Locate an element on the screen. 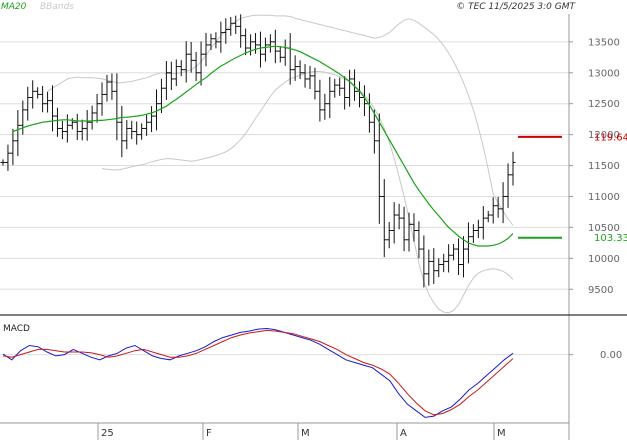  level-label: 119.64 is located at coordinates (610, 137).